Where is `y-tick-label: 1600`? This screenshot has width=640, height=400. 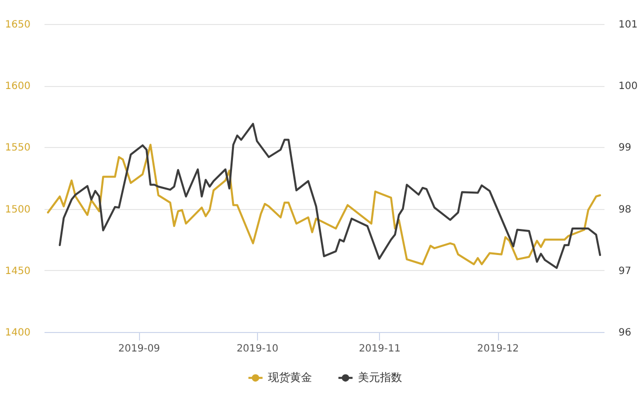 y-tick-label: 1600 is located at coordinates (17, 86).